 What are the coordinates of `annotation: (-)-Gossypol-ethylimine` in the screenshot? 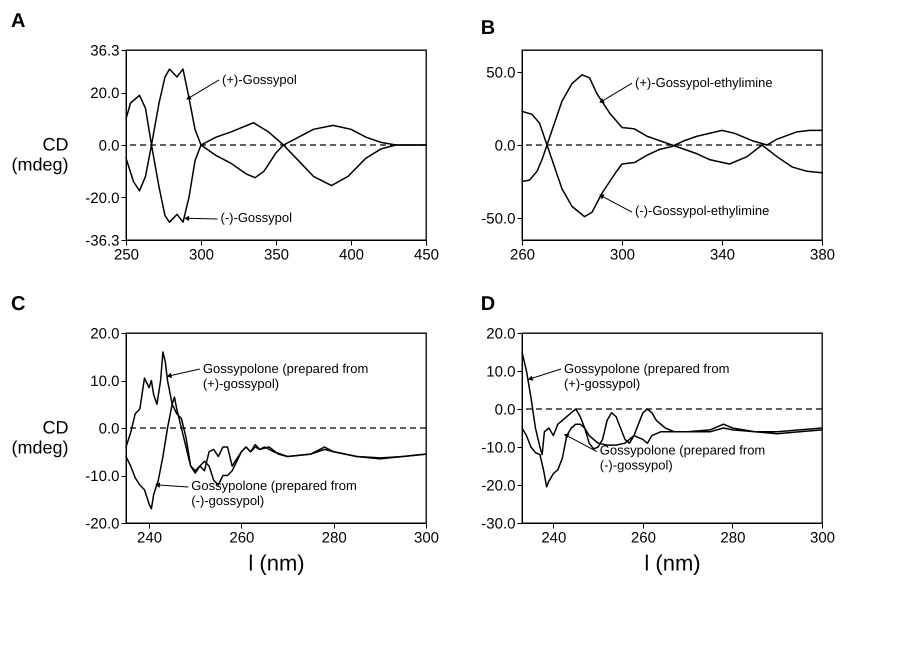 It's located at (702, 210).